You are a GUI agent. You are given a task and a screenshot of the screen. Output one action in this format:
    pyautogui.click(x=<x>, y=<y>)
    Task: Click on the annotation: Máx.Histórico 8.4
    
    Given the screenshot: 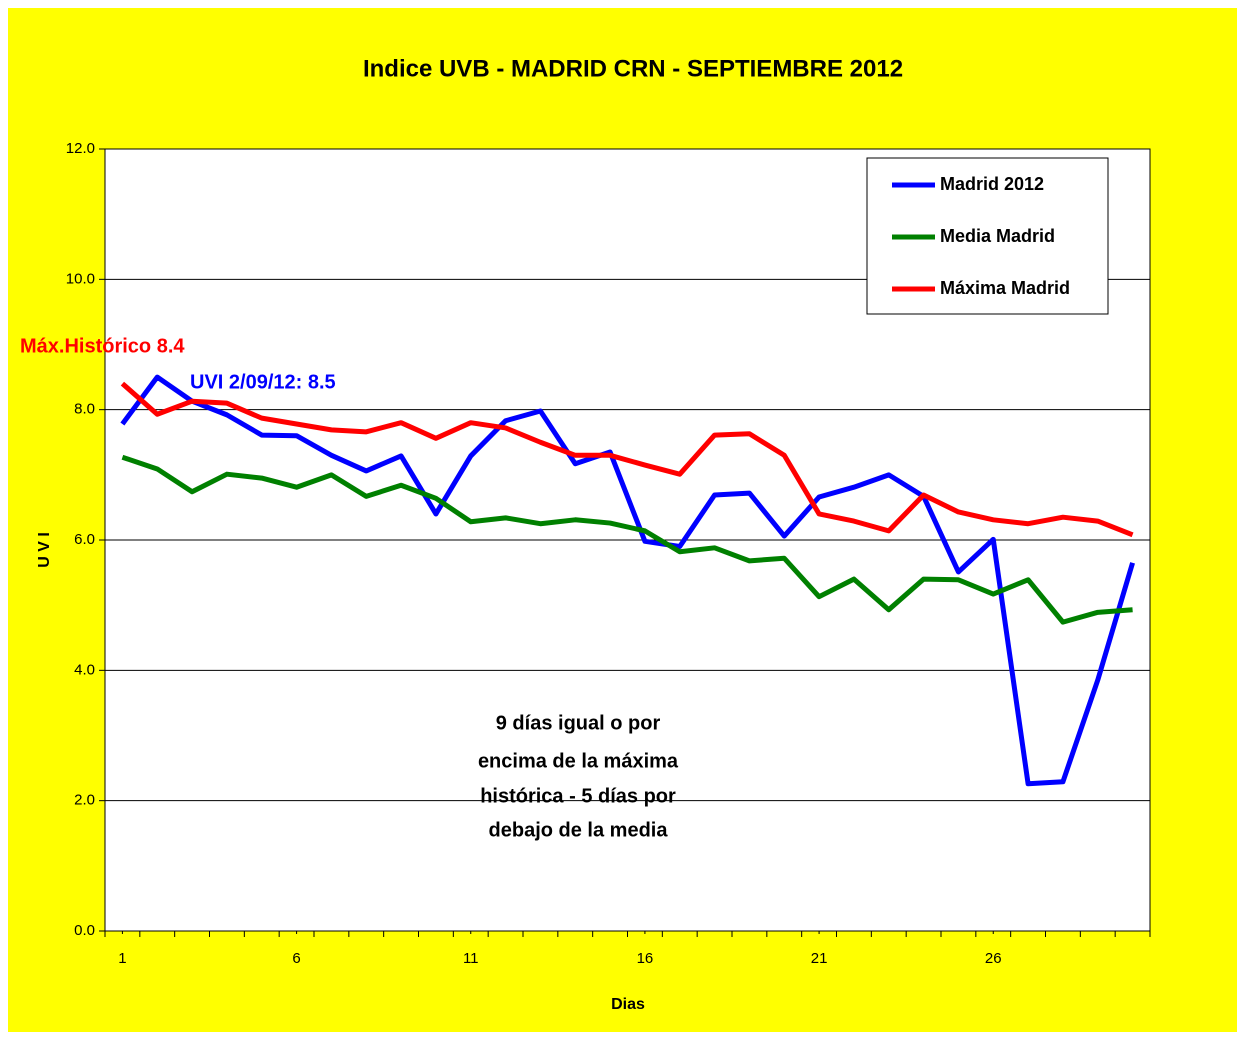 What is the action you would take?
    pyautogui.click(x=102, y=346)
    